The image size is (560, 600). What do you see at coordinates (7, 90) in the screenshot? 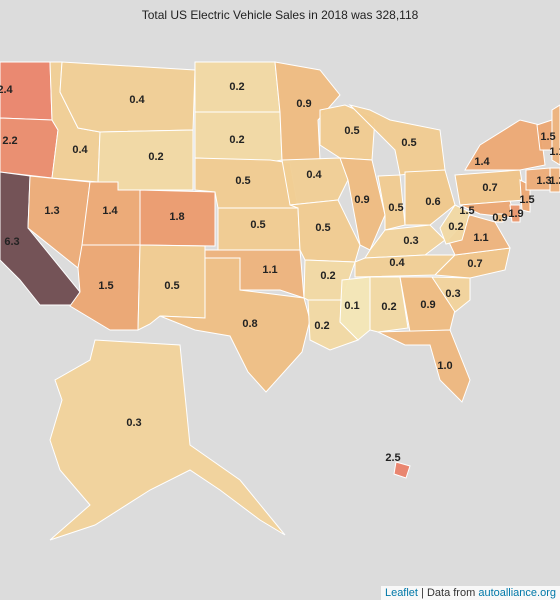
I see `region-label: 2.4` at bounding box center [7, 90].